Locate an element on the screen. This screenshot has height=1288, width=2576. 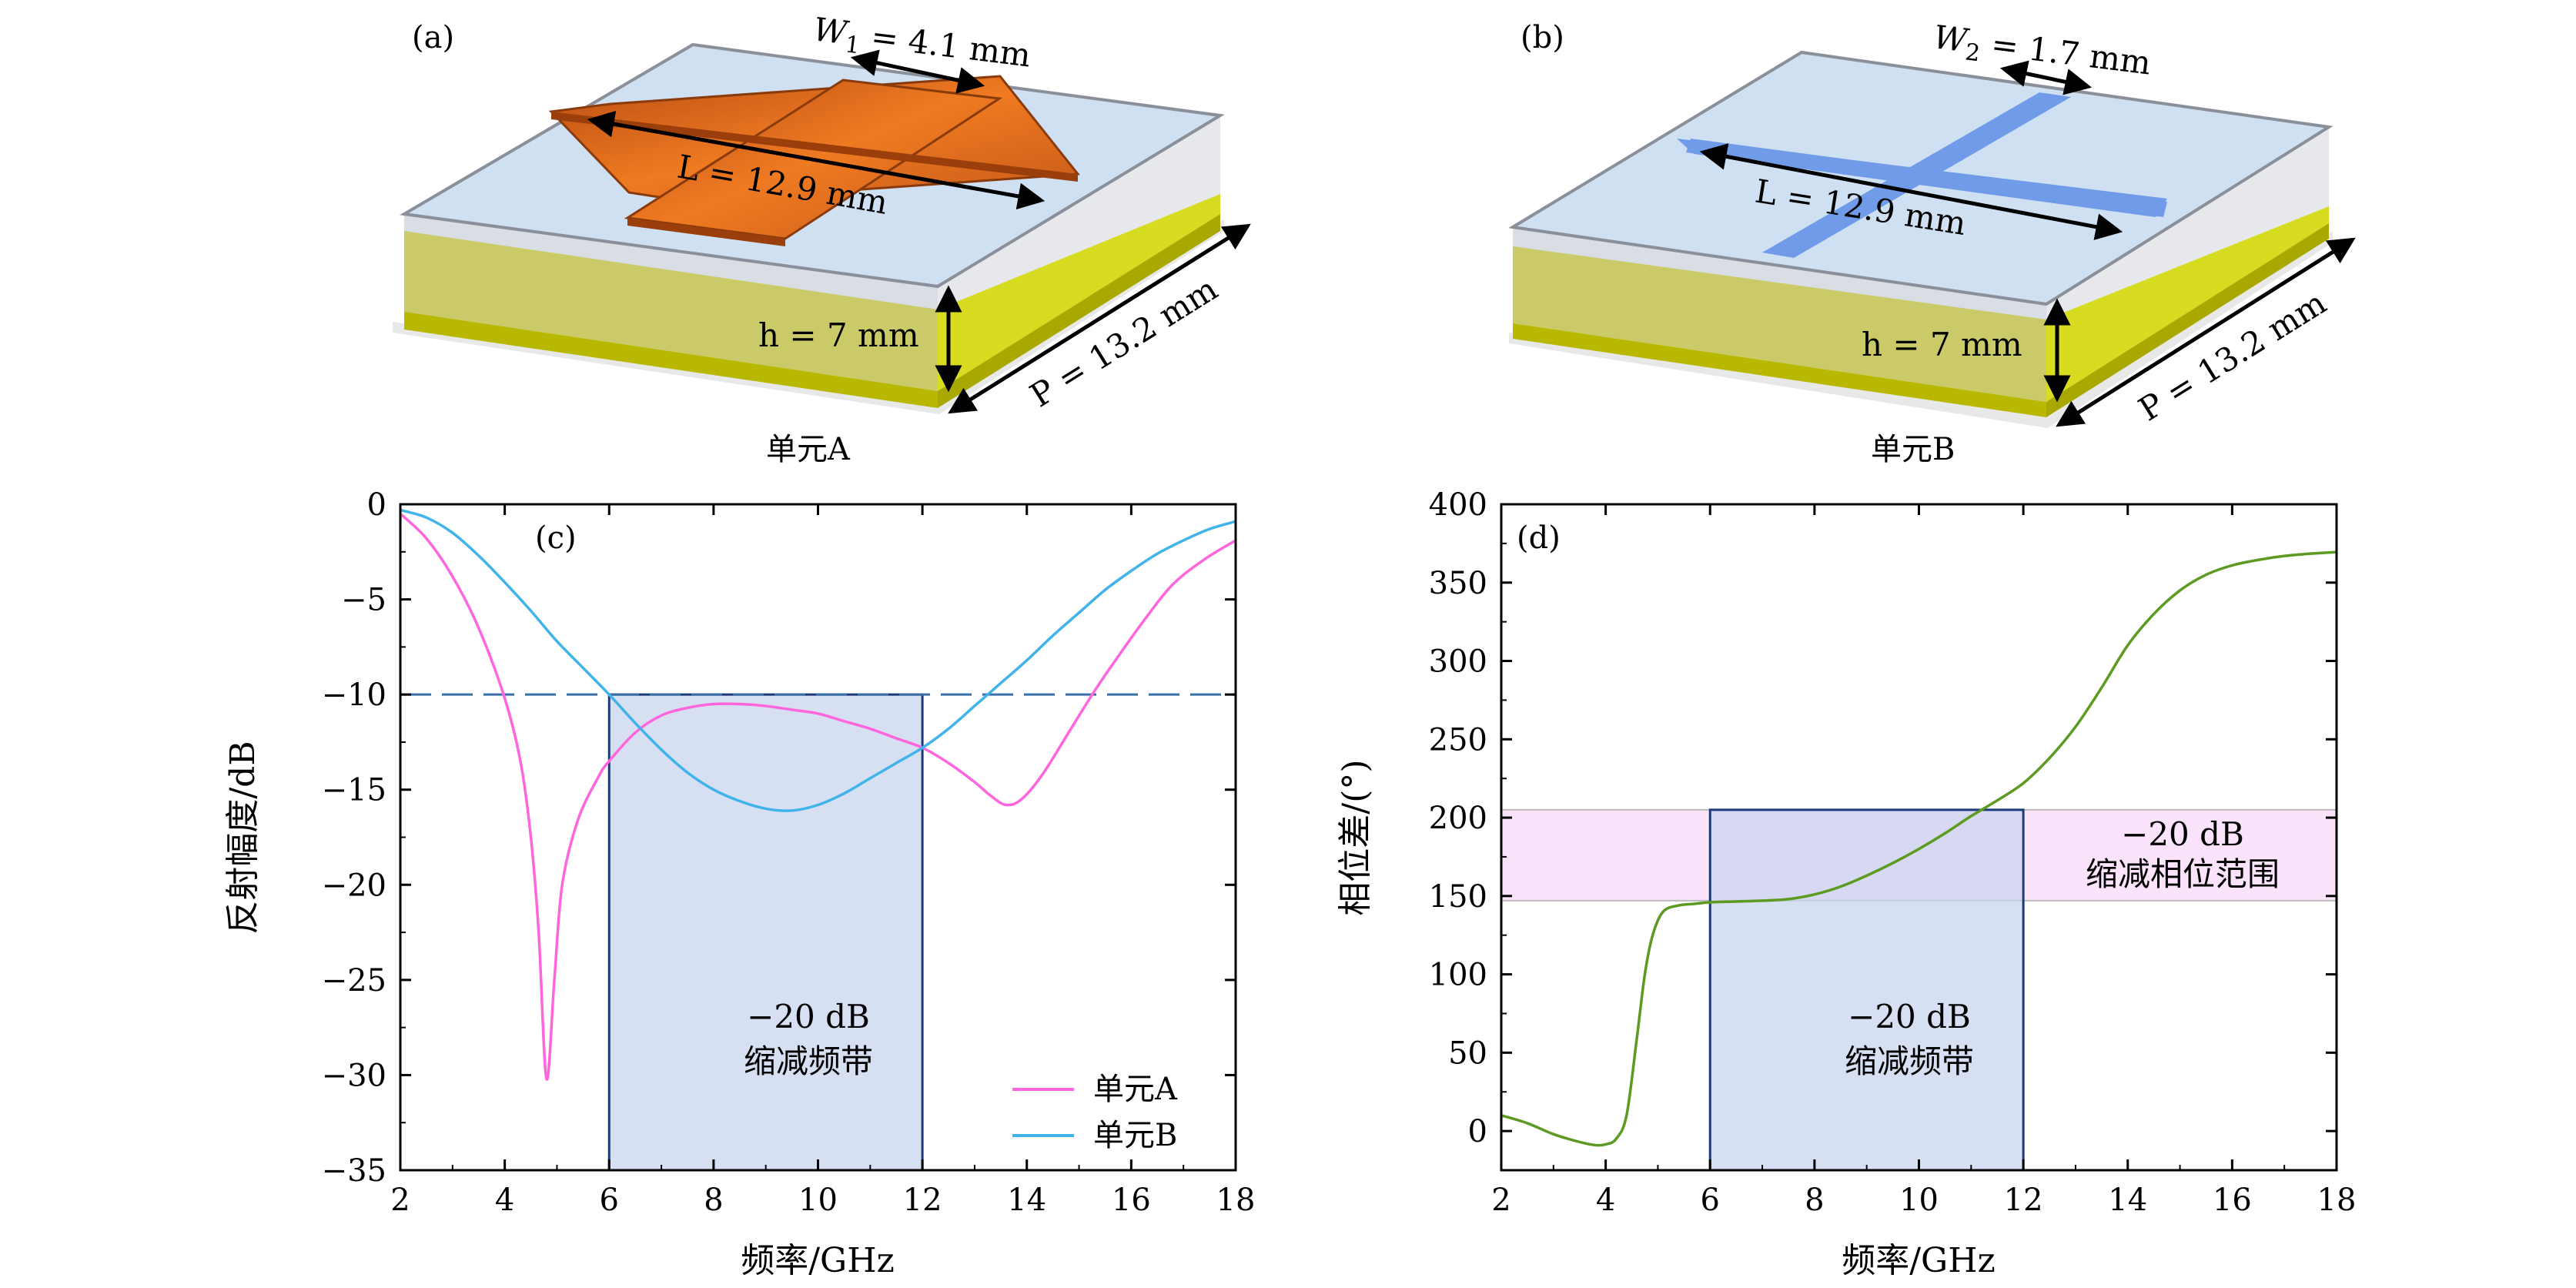
unit-caption: 单元B is located at coordinates (1913, 450).